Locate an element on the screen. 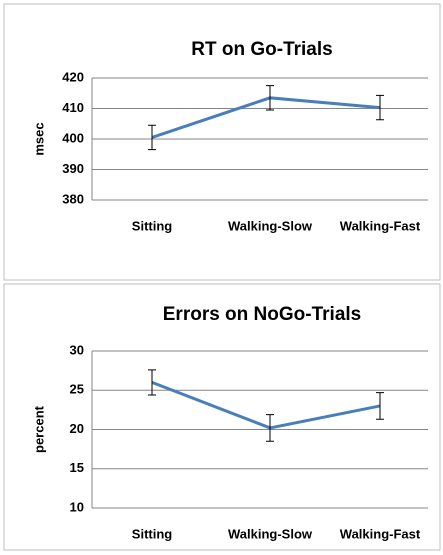  y-tick-label: 10 is located at coordinates (77, 506).